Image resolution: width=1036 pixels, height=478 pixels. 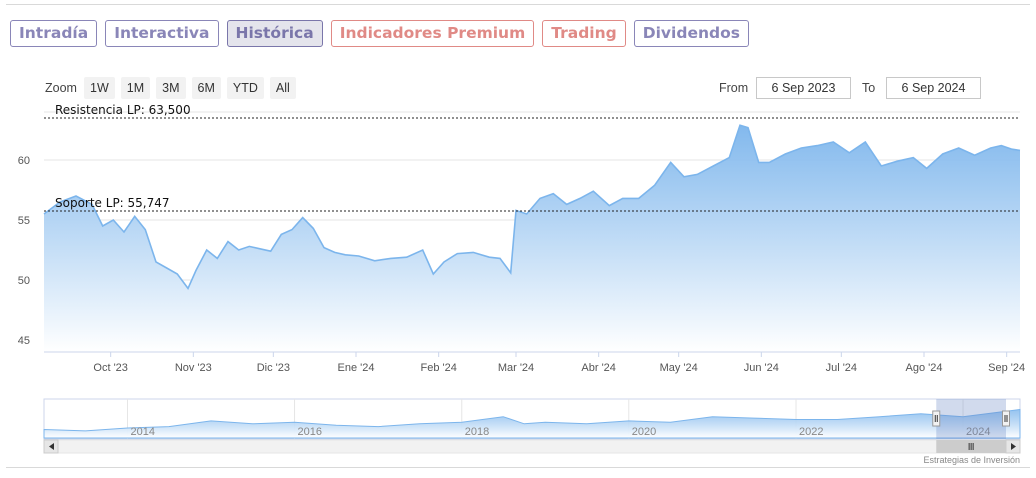 I want to click on zoom-all-button: All, so click(x=282, y=88).